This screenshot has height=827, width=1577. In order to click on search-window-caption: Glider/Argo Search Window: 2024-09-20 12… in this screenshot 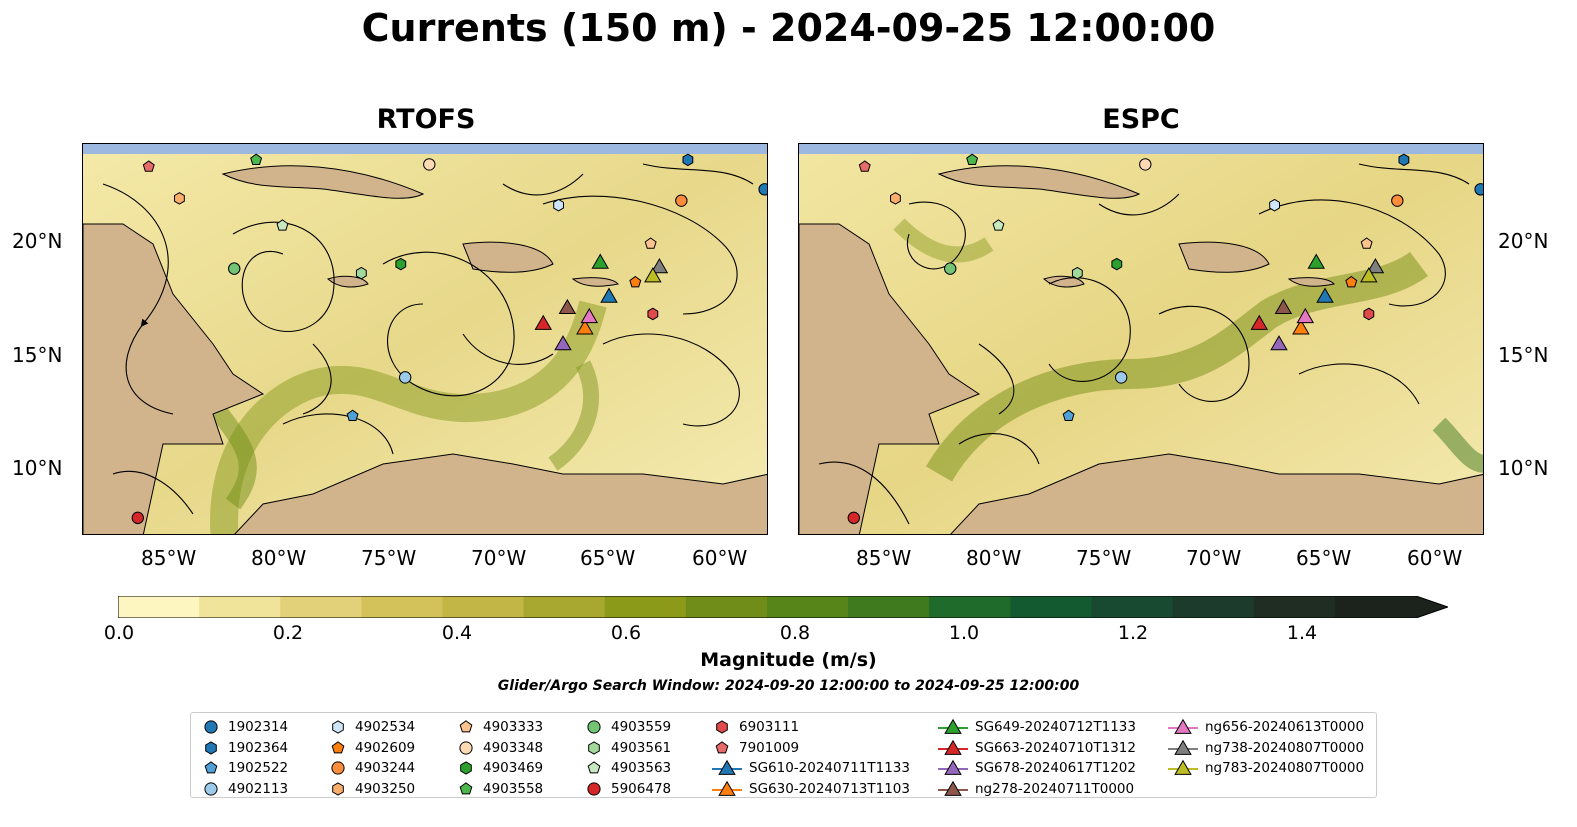, I will do `click(788, 686)`.